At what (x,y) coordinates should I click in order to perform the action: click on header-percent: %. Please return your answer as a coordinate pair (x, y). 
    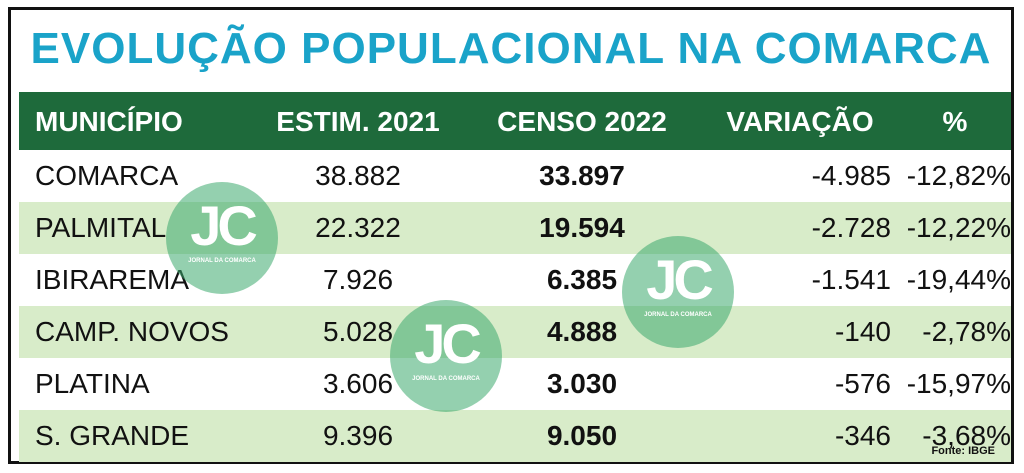
    Looking at the image, I should click on (955, 121).